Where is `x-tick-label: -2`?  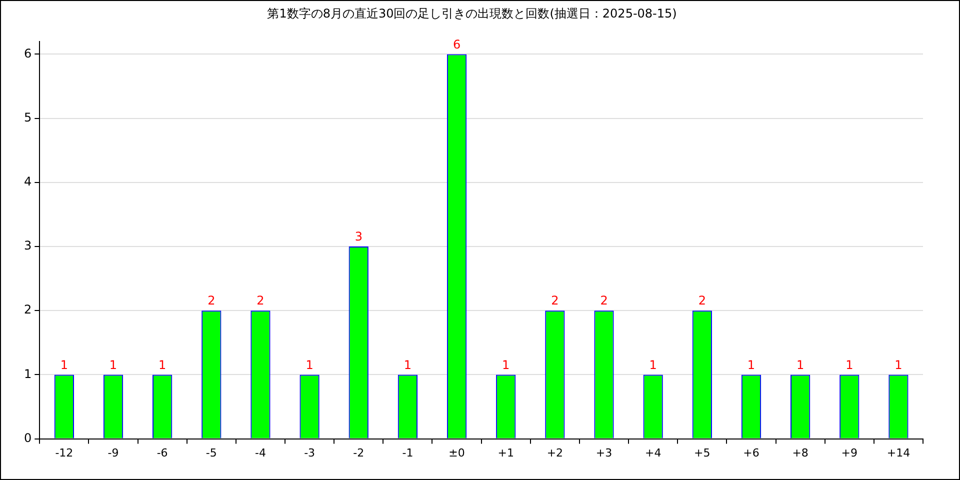 x-tick-label: -2 is located at coordinates (358, 453).